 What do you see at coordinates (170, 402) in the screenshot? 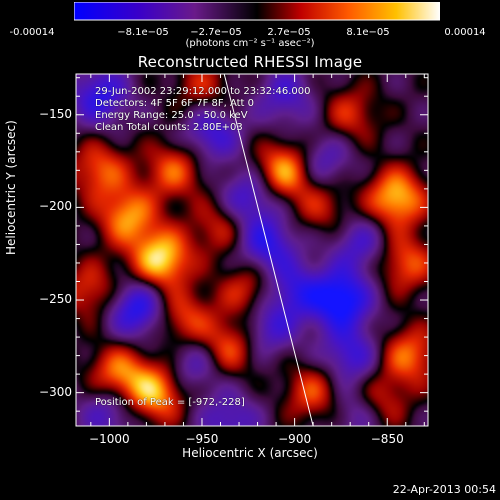
I see `peak-position-annotation: Position of Peak = [-972,-228]` at bounding box center [170, 402].